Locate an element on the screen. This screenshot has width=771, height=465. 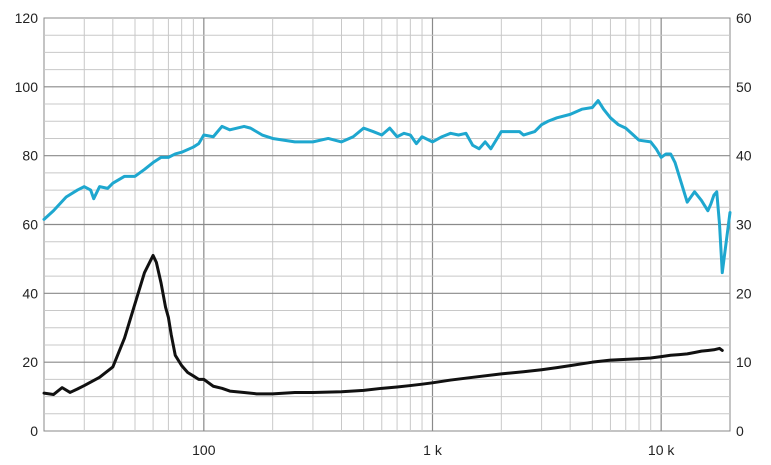
right-axis-tick-label: 50 is located at coordinates (744, 87).